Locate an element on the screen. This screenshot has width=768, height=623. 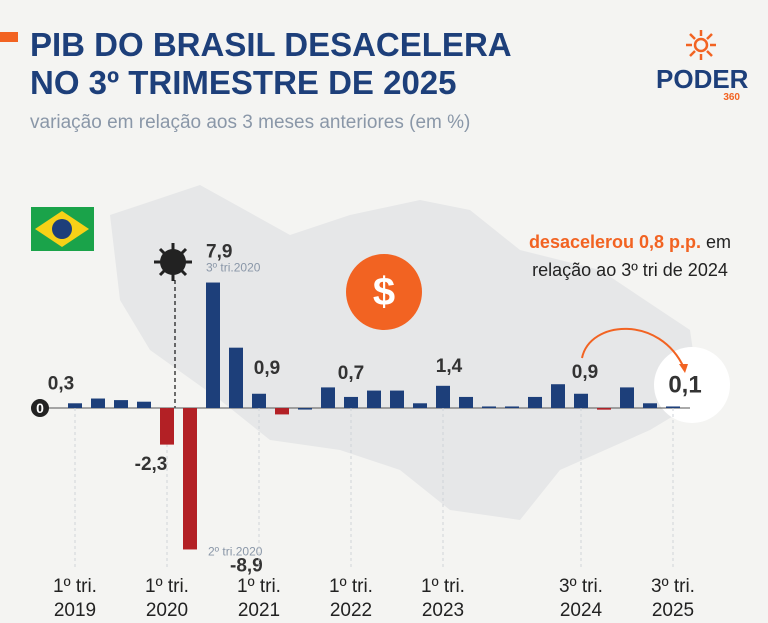
value-label: 0,1 is located at coordinates (684, 384).